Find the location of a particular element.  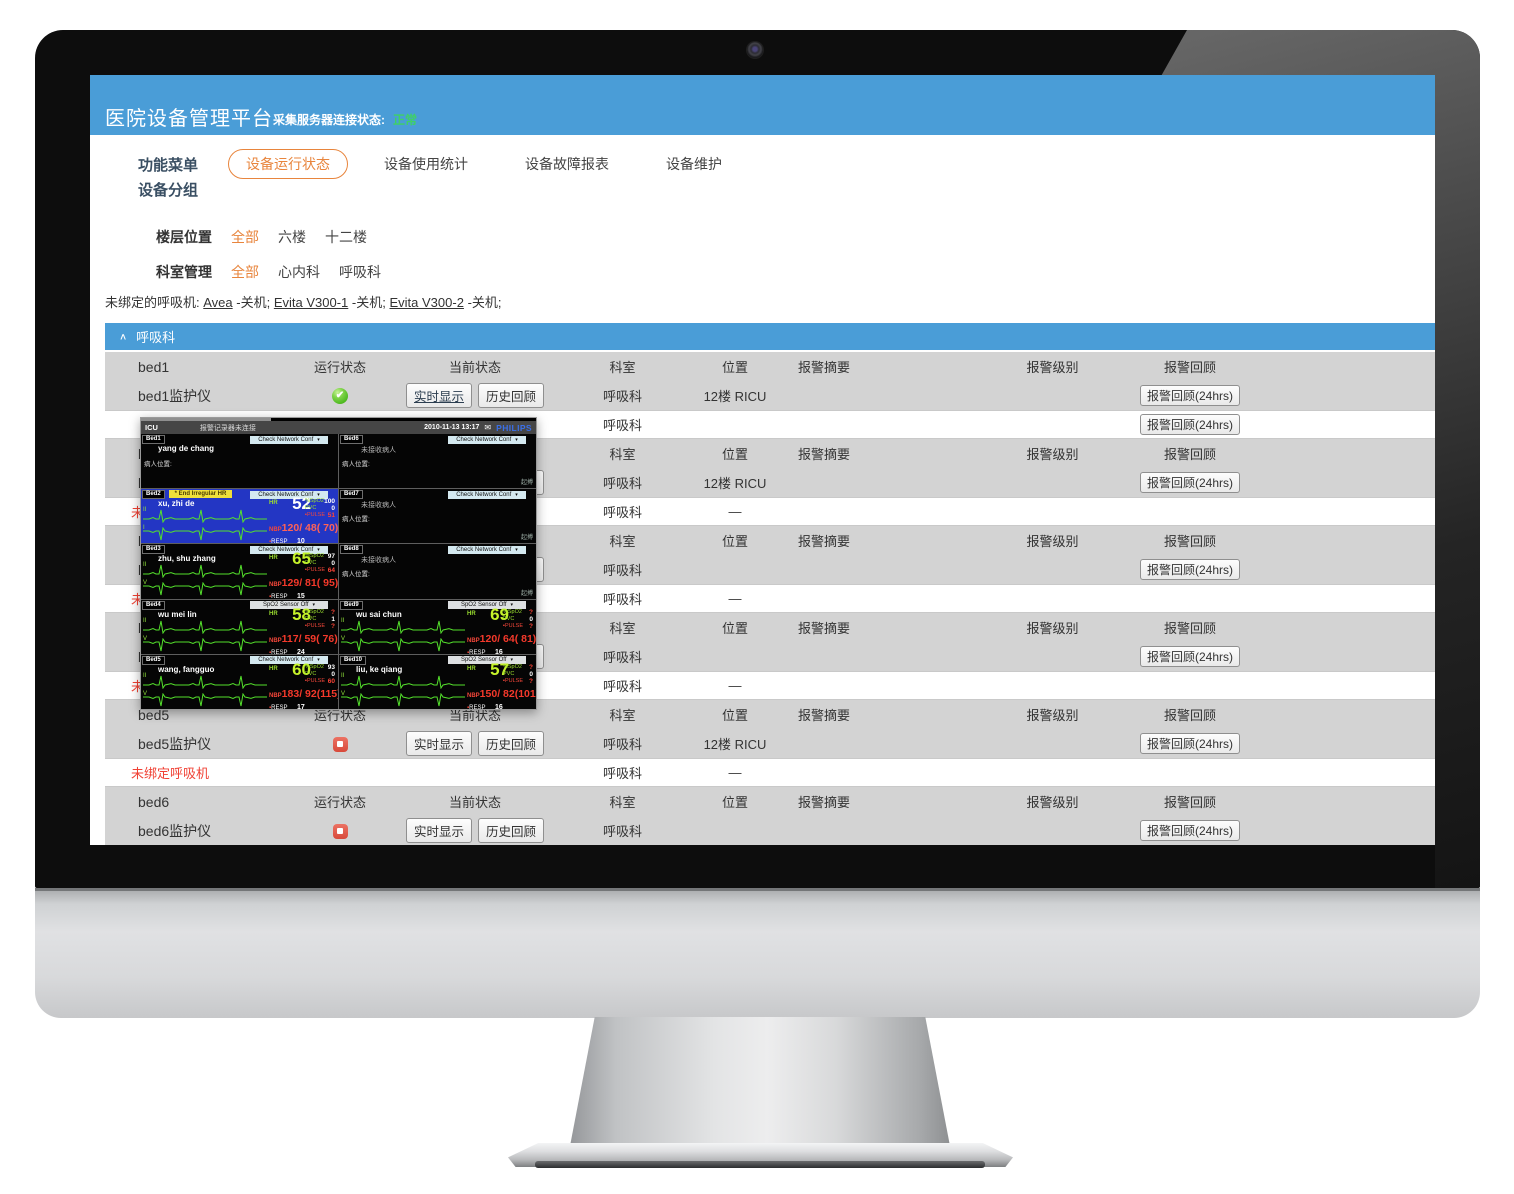

filter-floor-all: 全部 is located at coordinates (245, 237).